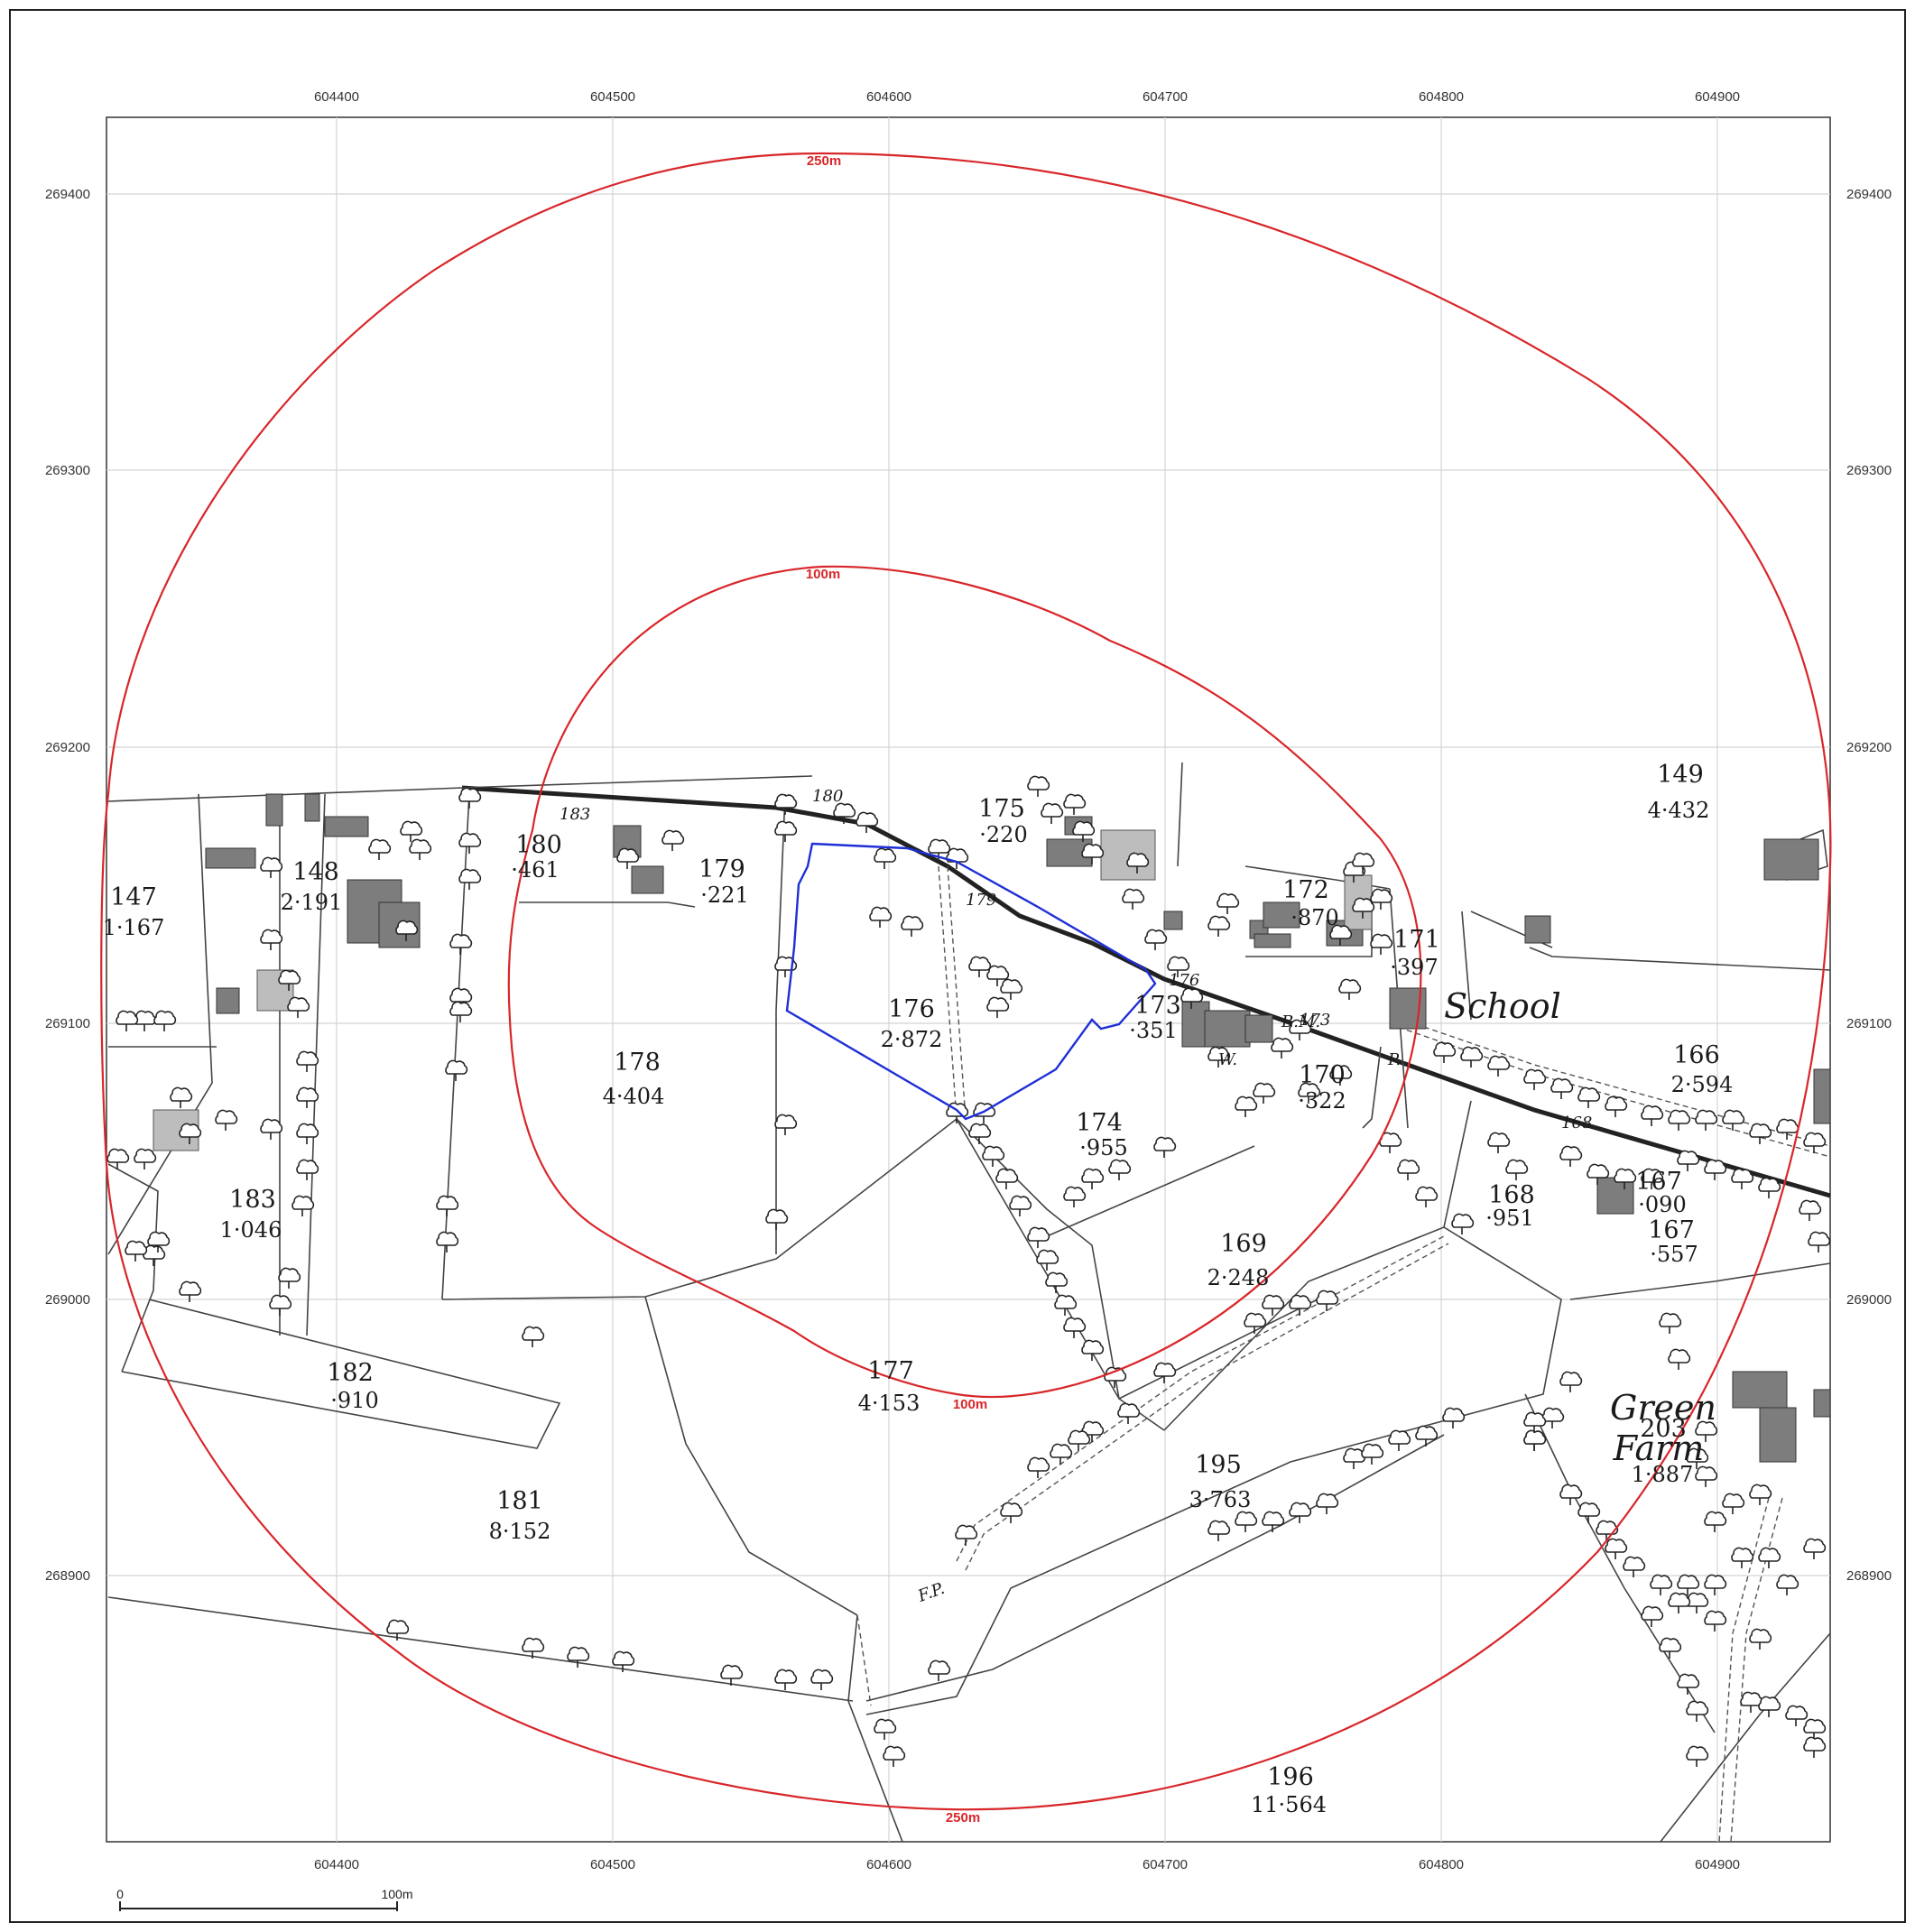  Describe the element at coordinates (890, 1371) in the screenshot. I see `svg-text: 177` at that location.